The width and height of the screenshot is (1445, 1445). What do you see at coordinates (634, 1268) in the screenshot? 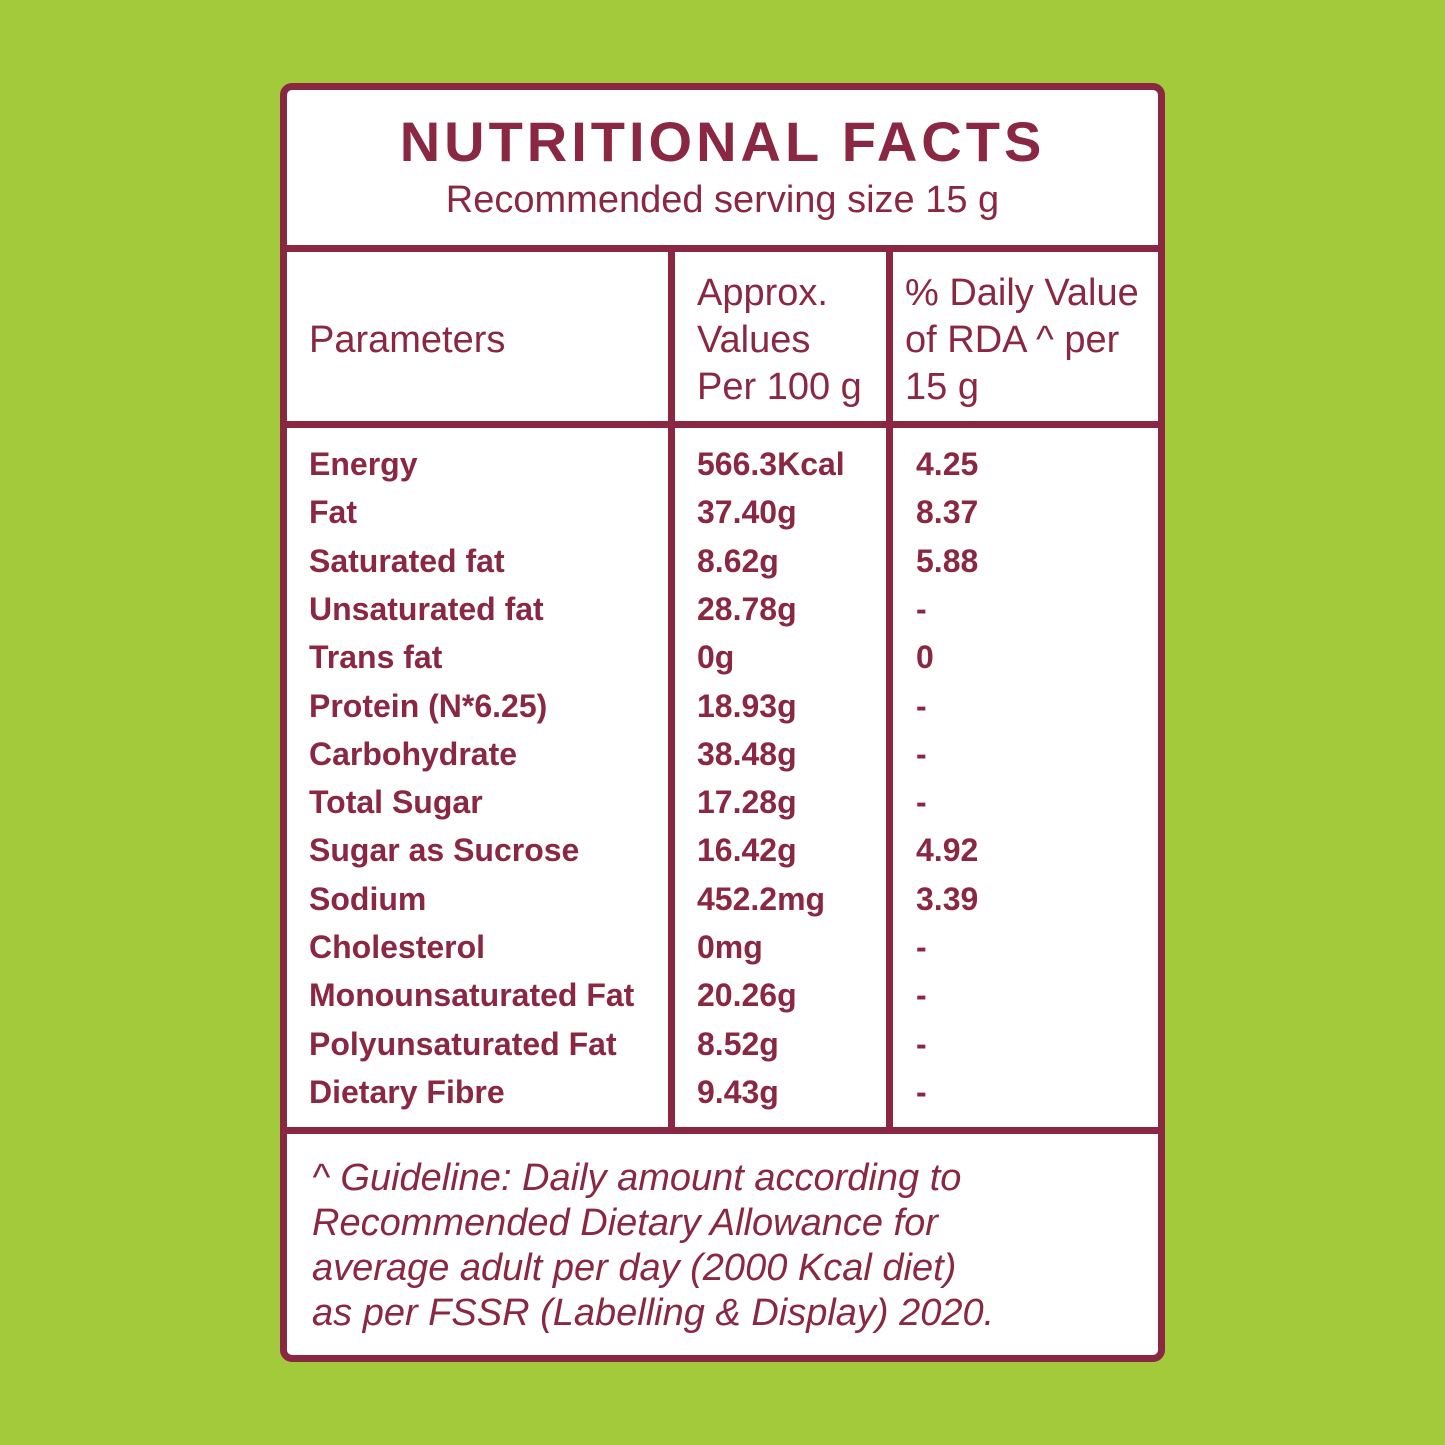
I see `footnote: average adult per day (2000 Kcal diet)` at bounding box center [634, 1268].